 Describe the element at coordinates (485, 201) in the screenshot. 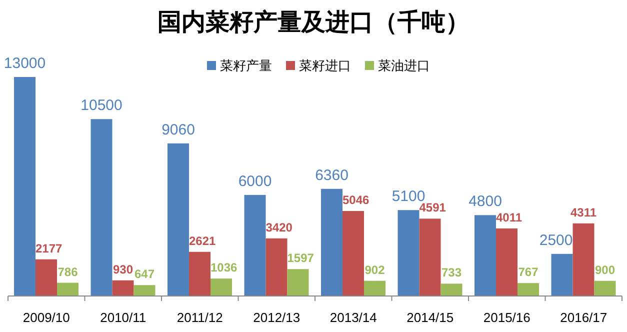

I see `data-label: 4800` at that location.